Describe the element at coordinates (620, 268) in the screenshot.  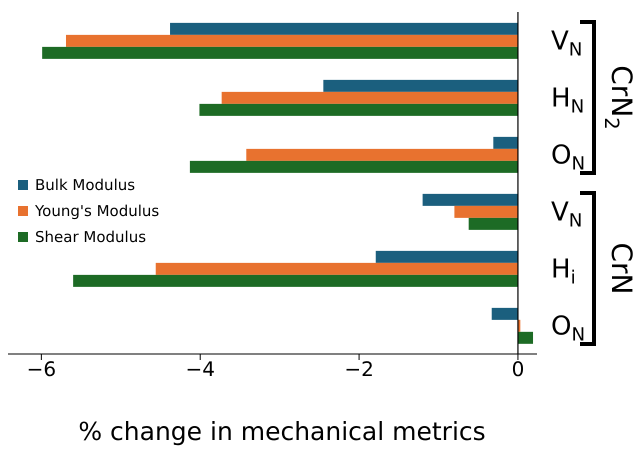
I see `text: CrN` at that location.